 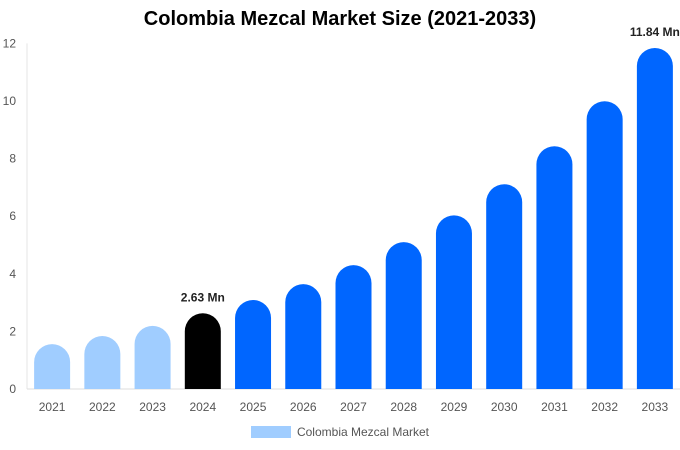 What do you see at coordinates (12, 159) in the screenshot?
I see `y-tick-label: 8` at bounding box center [12, 159].